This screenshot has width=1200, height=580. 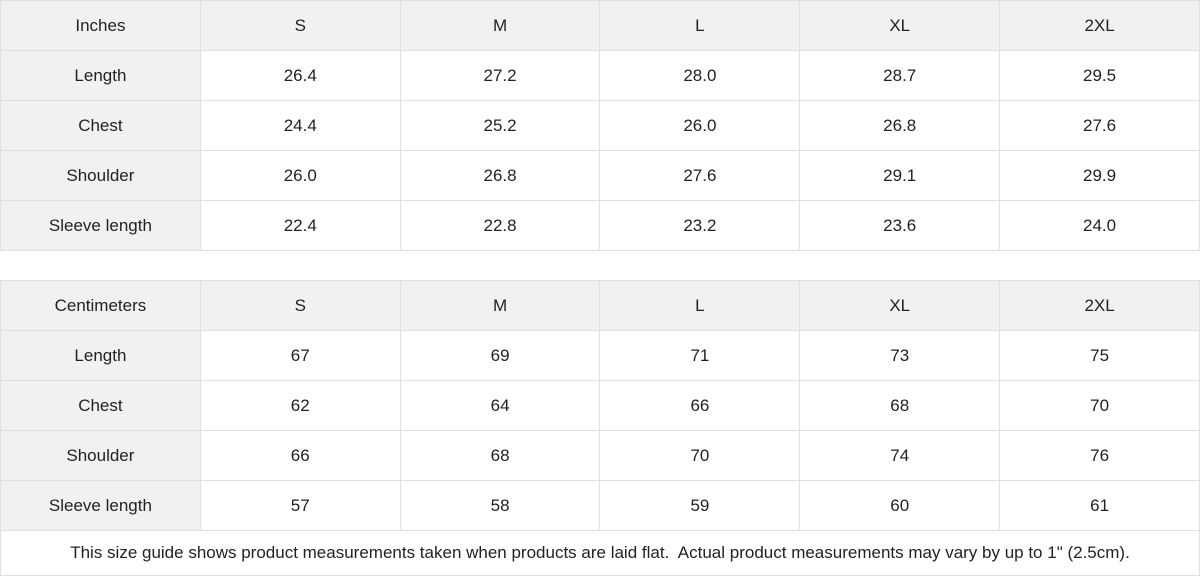 I want to click on table-gap, so click(x=600, y=265).